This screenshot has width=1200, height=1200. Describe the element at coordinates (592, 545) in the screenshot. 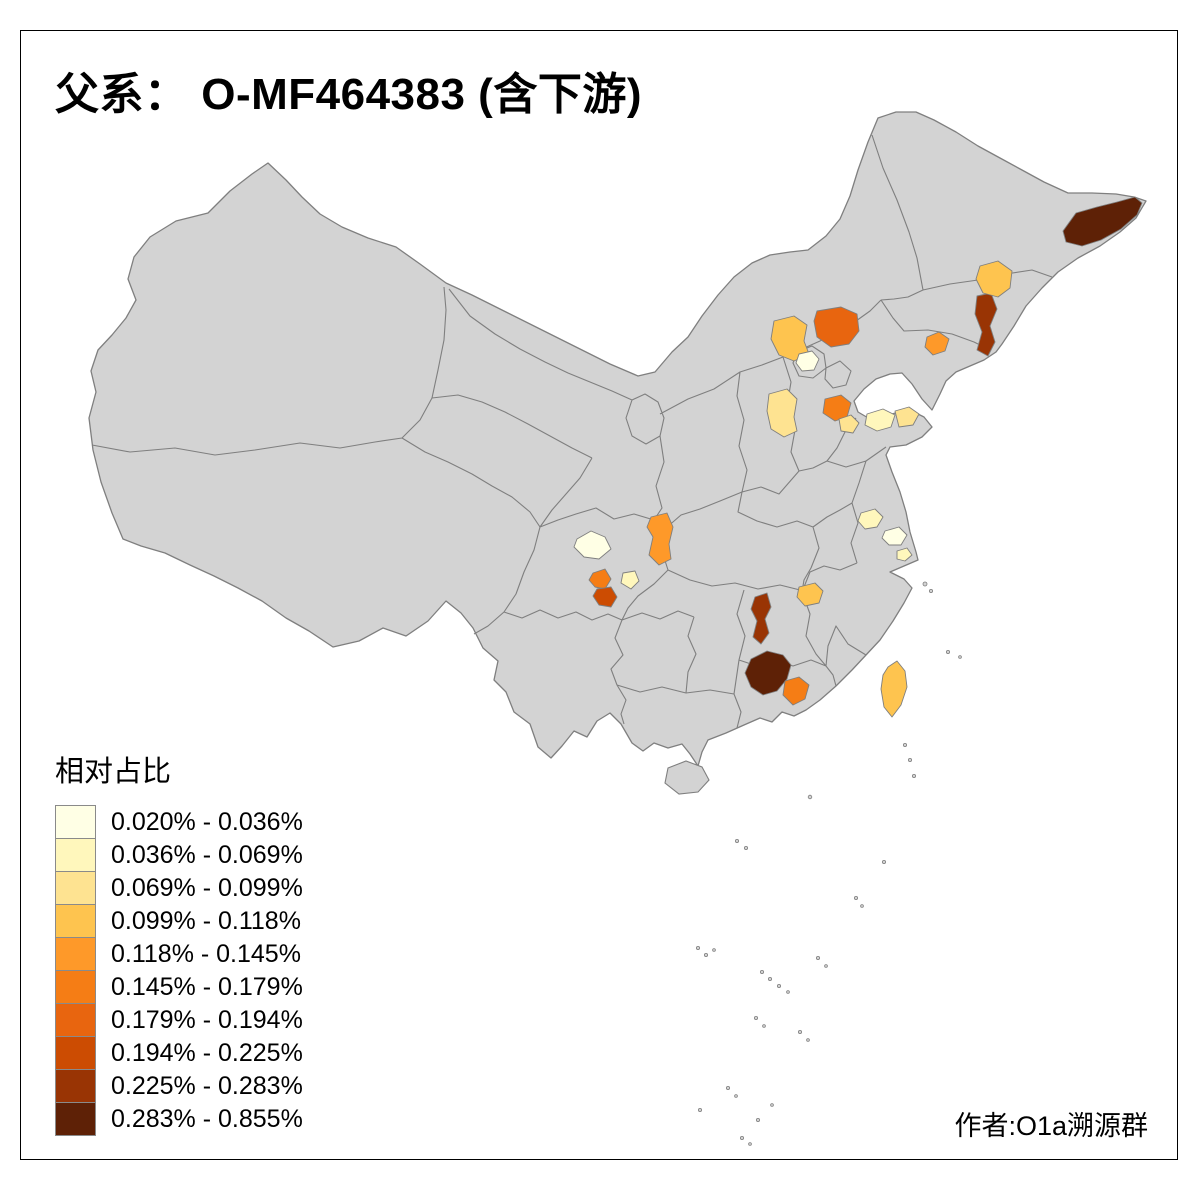

I see `map-region-sichuan-west-cream-patch` at that location.